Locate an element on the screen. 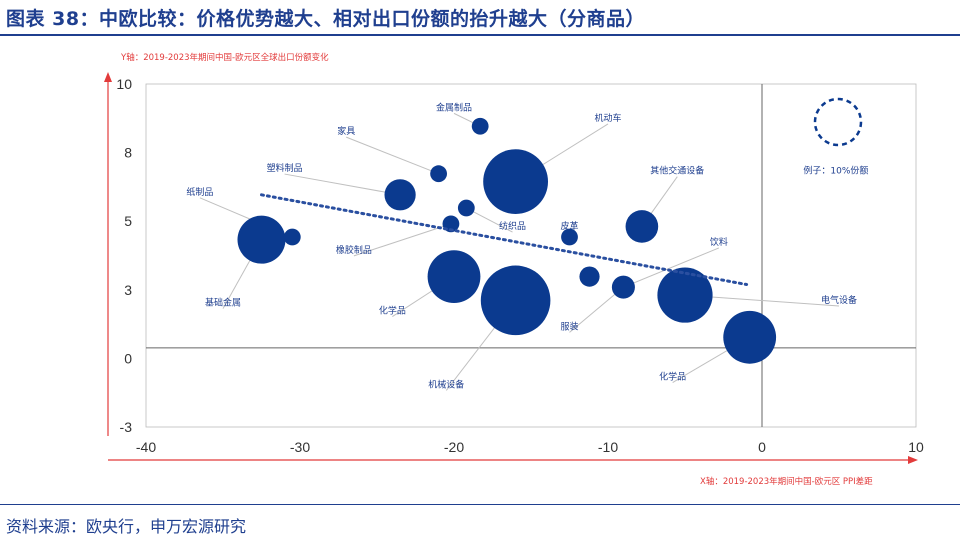 The image size is (960, 538). page-title: 图表 38：中欧比较：价格优势越大、相对出口份额的抬升越大（分商品） is located at coordinates (326, 19).